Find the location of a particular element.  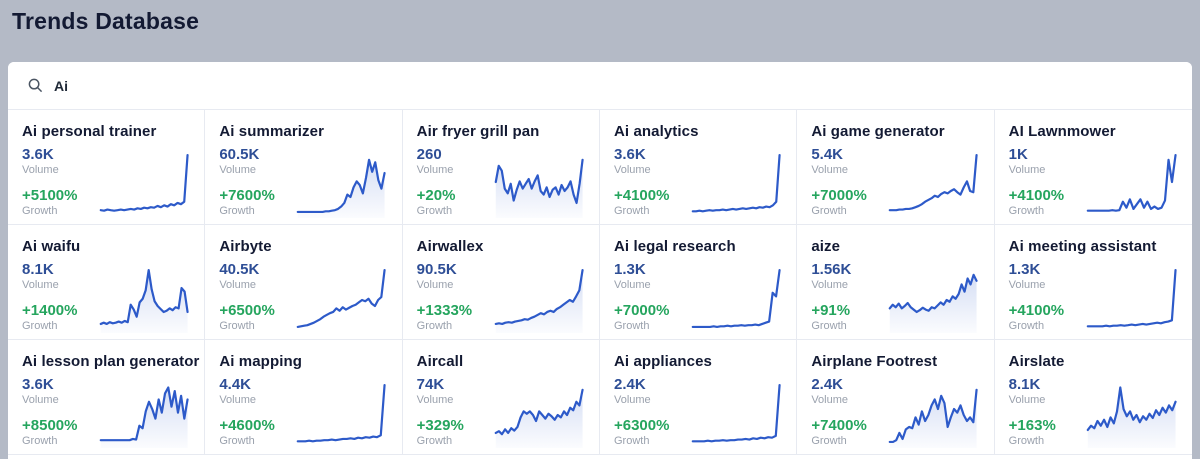

trend-card: Ai summarizer 60.5K Volume +7600% Growth is located at coordinates (304, 167).